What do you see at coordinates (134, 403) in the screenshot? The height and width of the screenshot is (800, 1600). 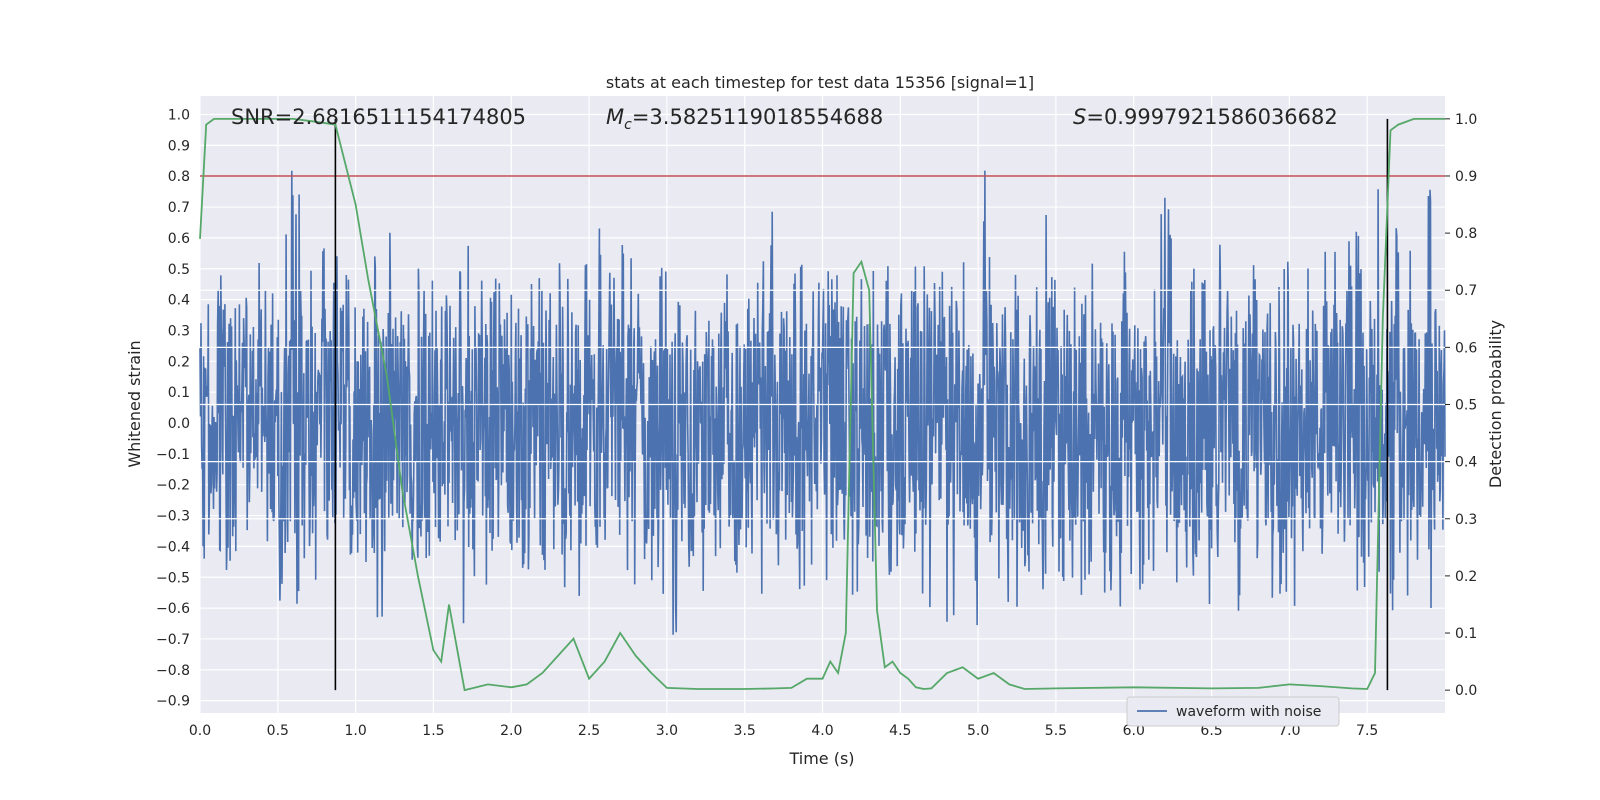 I see `y-axis-label: Whitened strain` at bounding box center [134, 403].